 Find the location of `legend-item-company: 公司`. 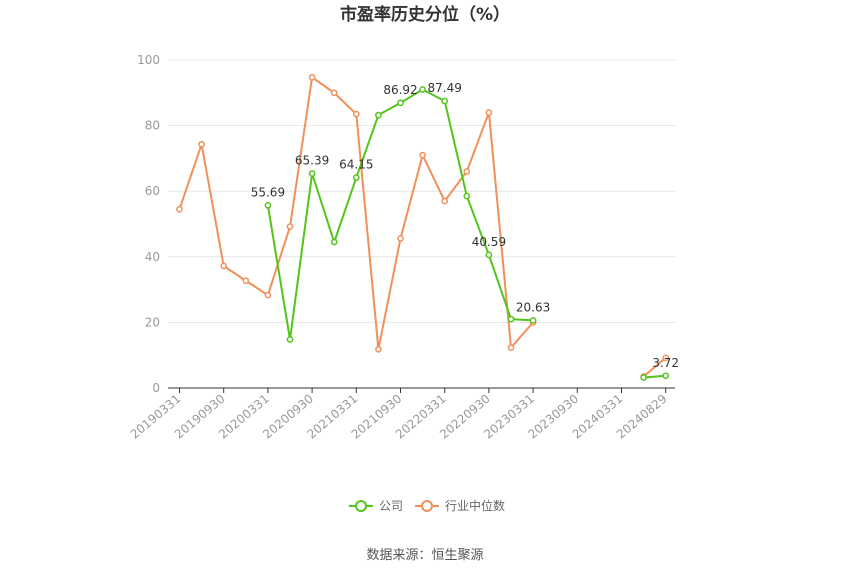

legend-item-company: 公司 is located at coordinates (376, 506).